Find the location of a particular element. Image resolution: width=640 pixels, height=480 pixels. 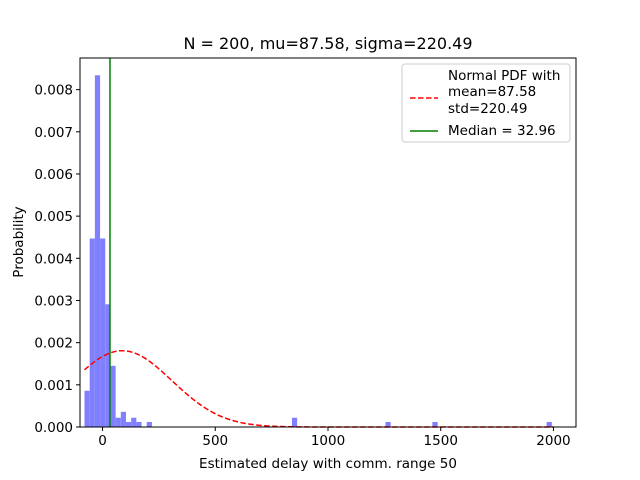

y-tick-label: 0.008 is located at coordinates (53, 91).